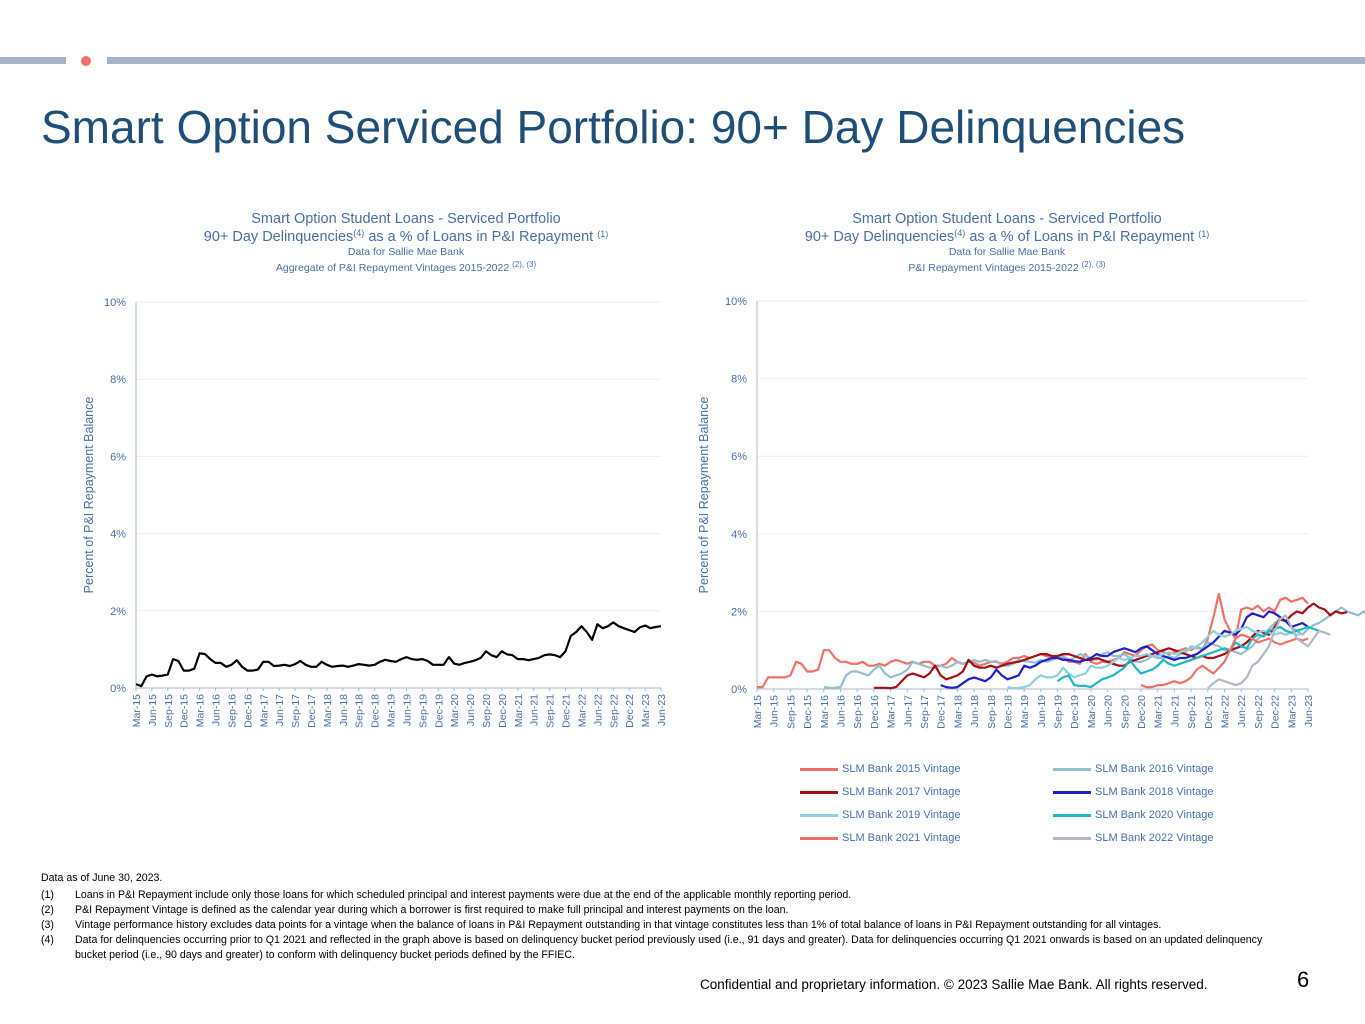 This screenshot has width=1365, height=1024. What do you see at coordinates (248, 711) in the screenshot?
I see `x-tick-label: Dec-16` at bounding box center [248, 711].